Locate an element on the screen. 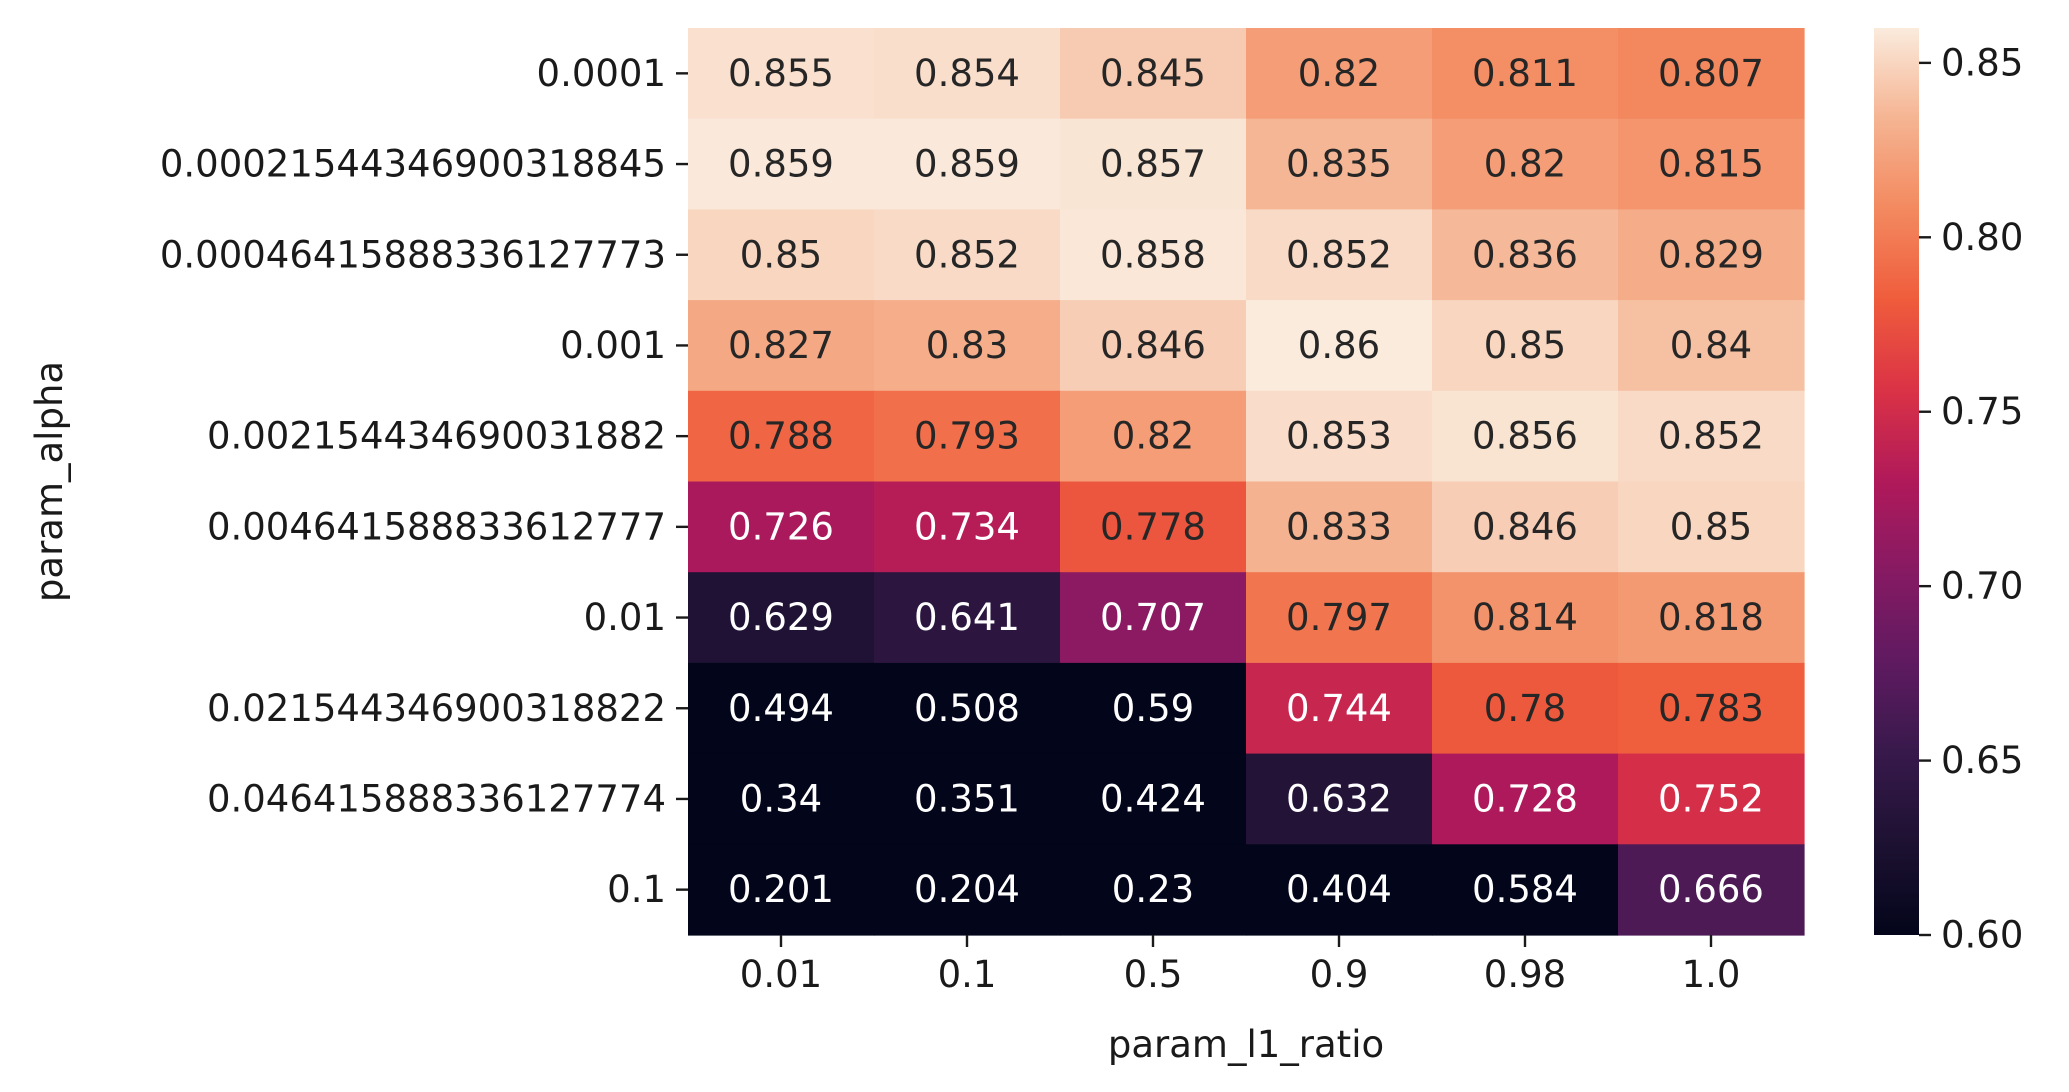  y-tick-label: 0.046415888336127774 is located at coordinates (436, 798).